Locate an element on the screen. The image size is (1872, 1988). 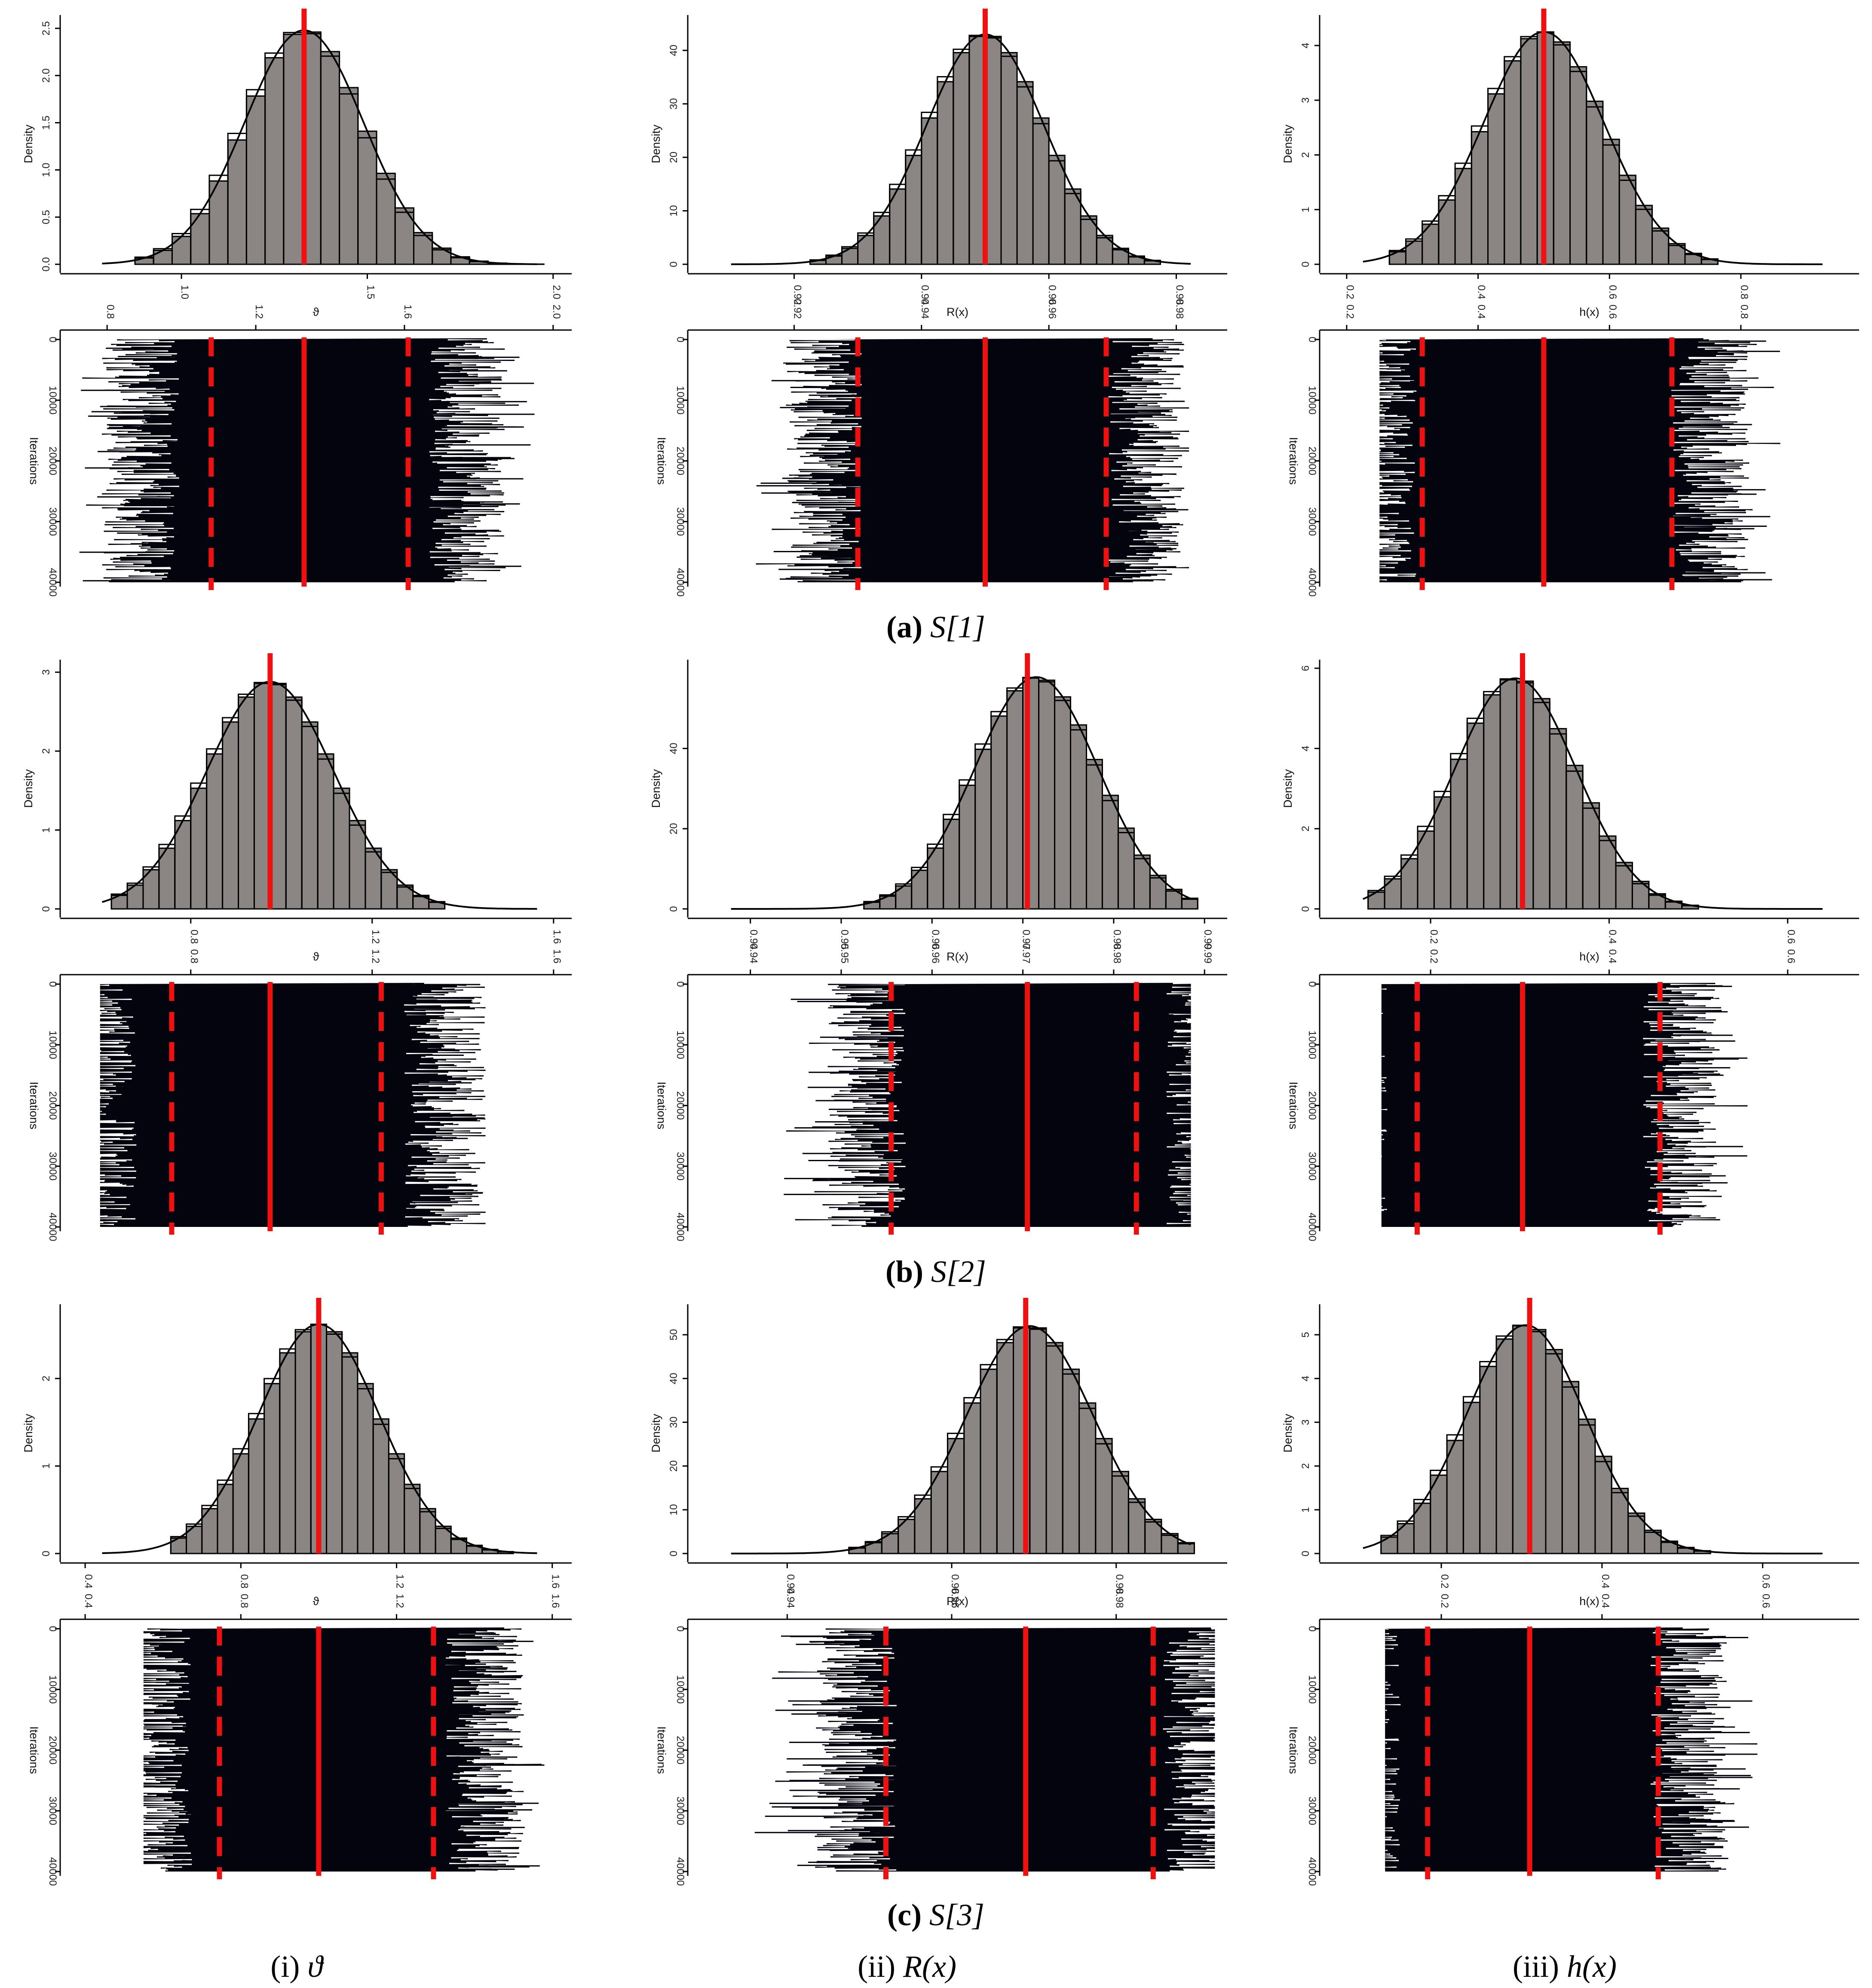
y-tick-label: 2.5 is located at coordinates (46, 28).